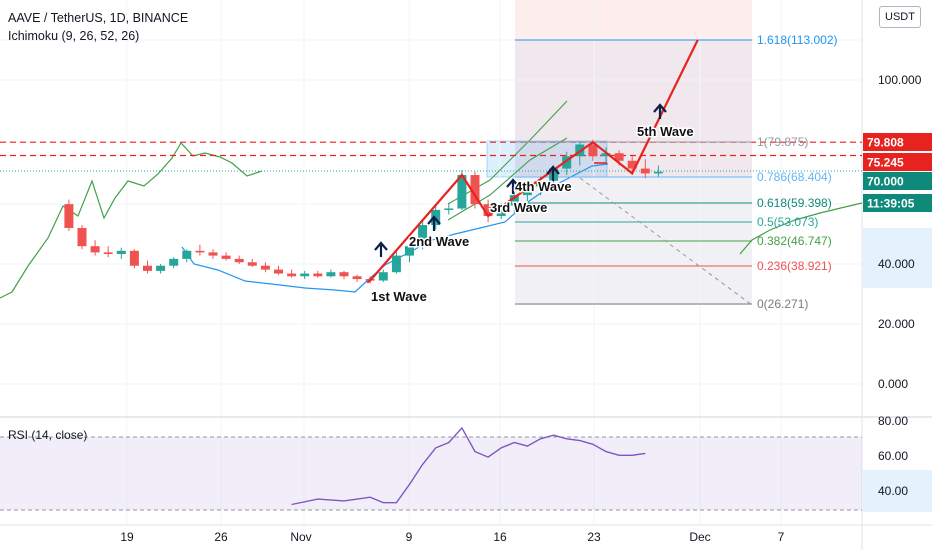 The width and height of the screenshot is (932, 550). I want to click on price-scale-highlight, so click(897, 258).